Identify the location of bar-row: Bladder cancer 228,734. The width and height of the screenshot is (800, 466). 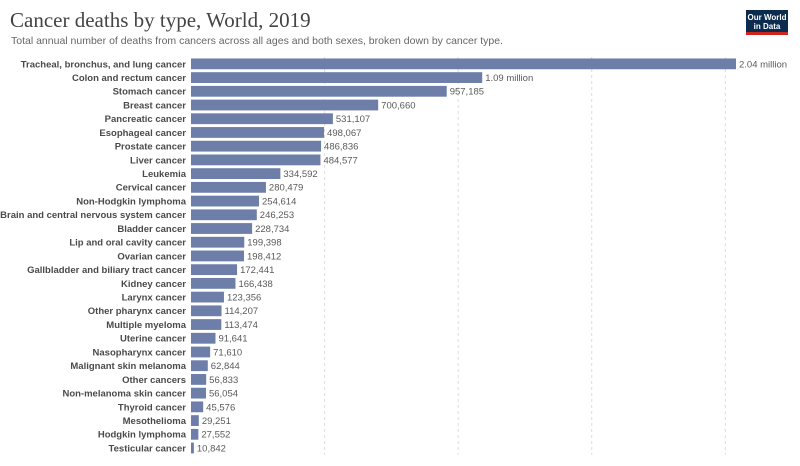
(203, 229).